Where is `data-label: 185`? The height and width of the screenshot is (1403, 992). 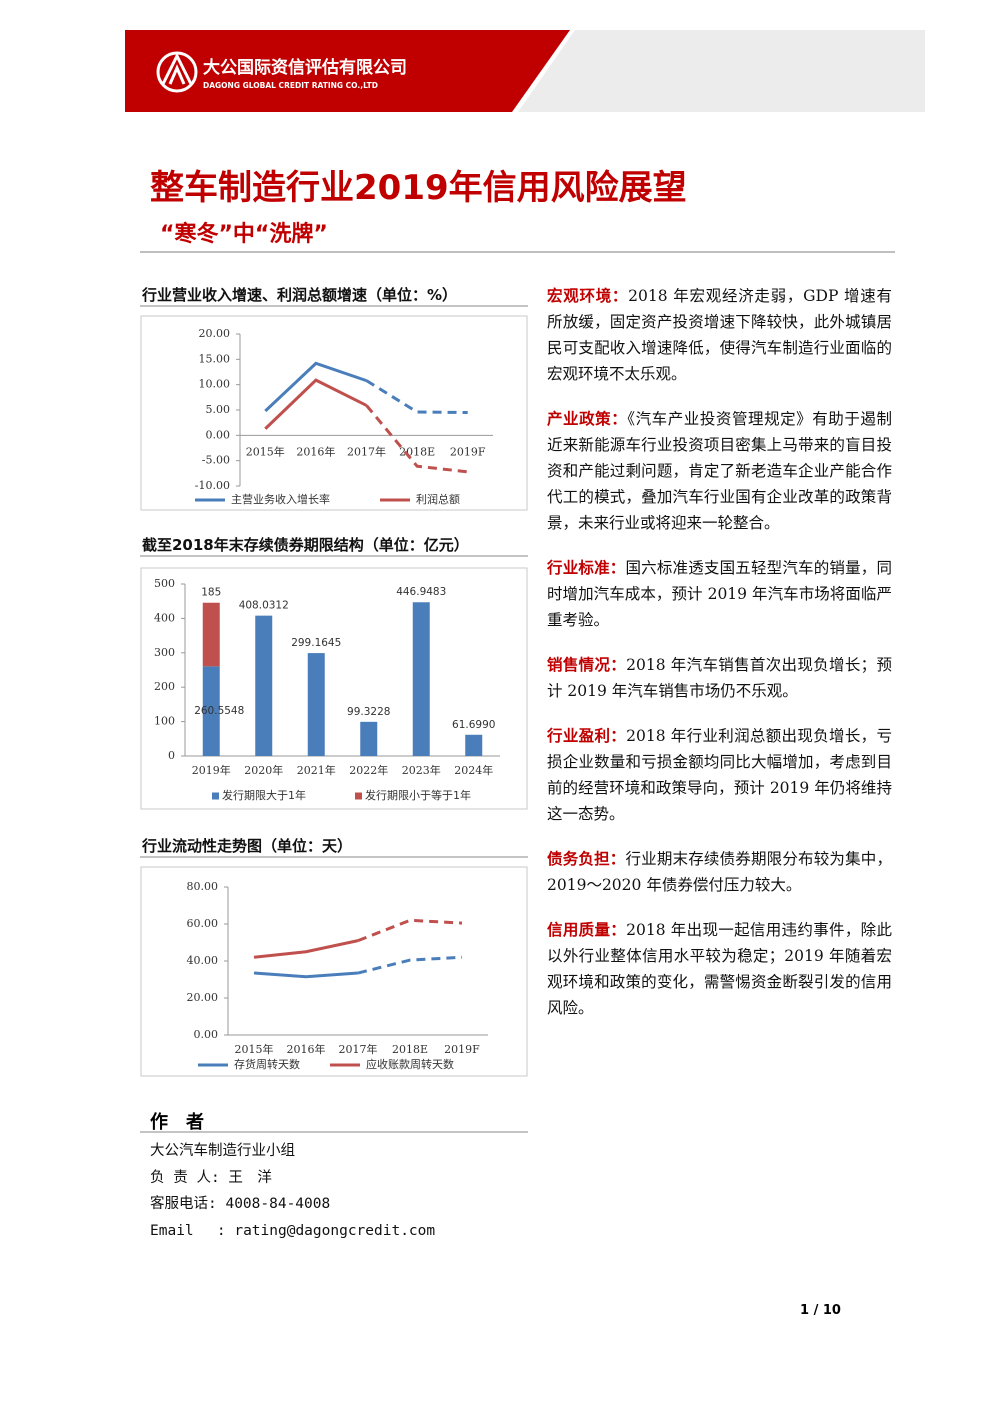 data-label: 185 is located at coordinates (211, 593).